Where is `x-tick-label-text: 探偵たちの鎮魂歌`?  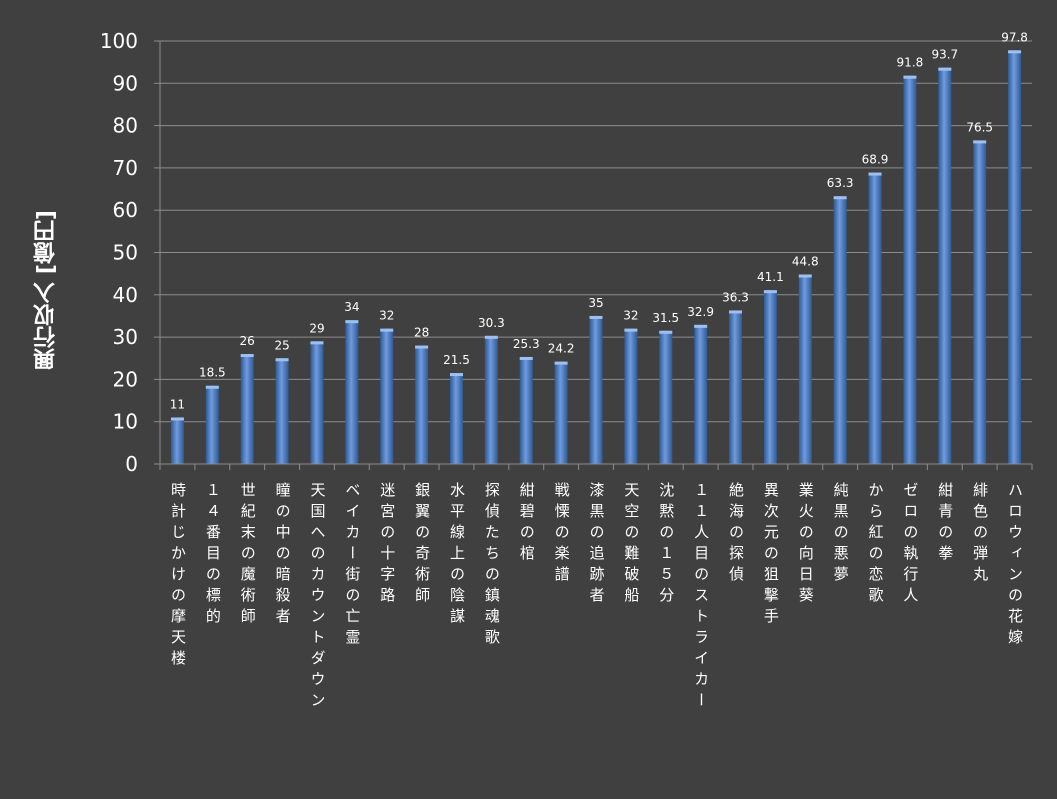 x-tick-label-text: 探偵たちの鎮魂歌 is located at coordinates (491, 566).